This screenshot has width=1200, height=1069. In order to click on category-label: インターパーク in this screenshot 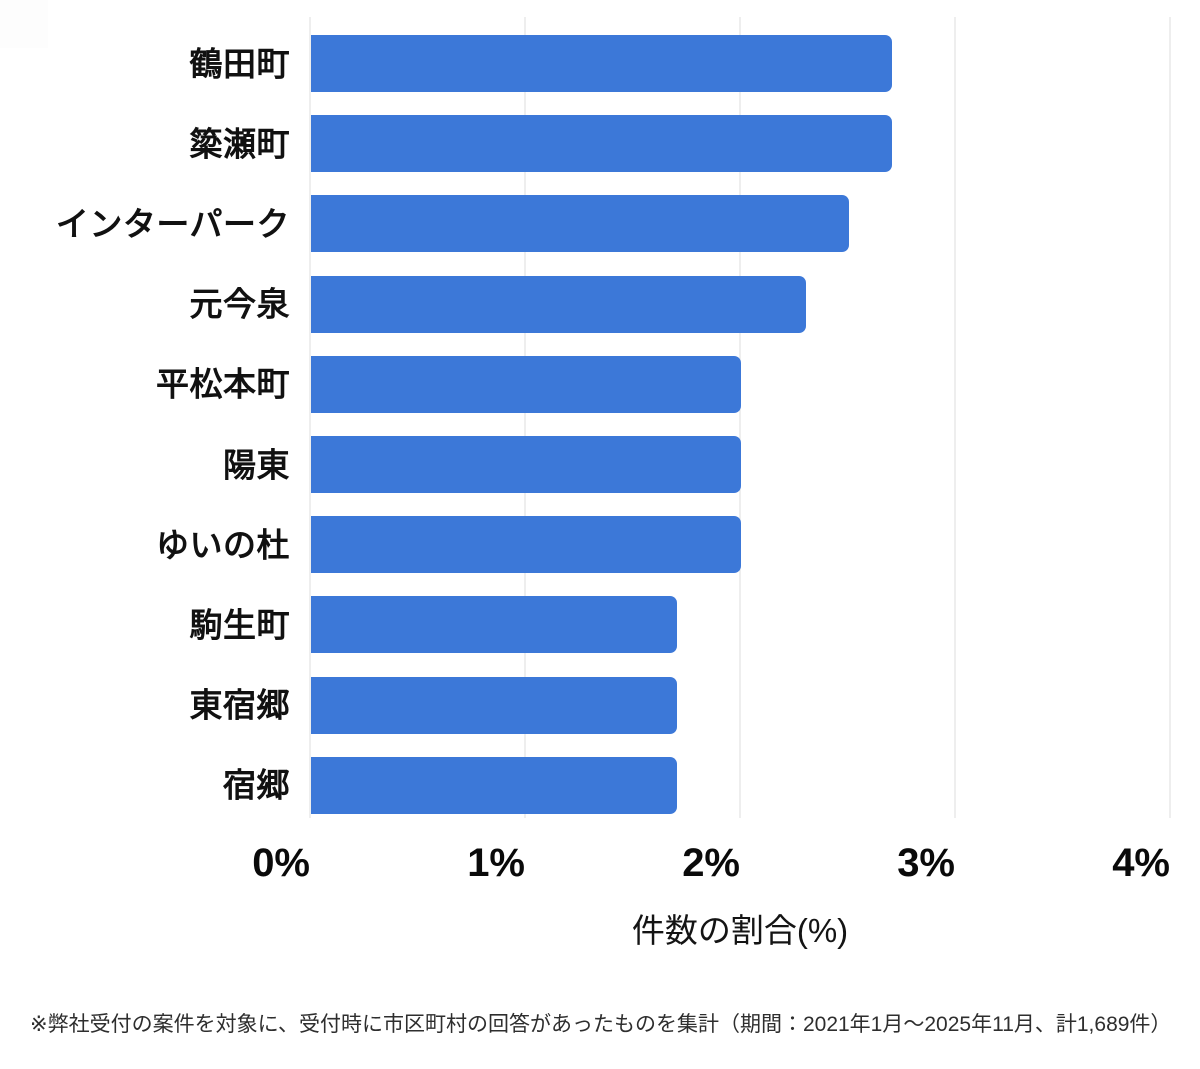, I will do `click(172, 224)`.